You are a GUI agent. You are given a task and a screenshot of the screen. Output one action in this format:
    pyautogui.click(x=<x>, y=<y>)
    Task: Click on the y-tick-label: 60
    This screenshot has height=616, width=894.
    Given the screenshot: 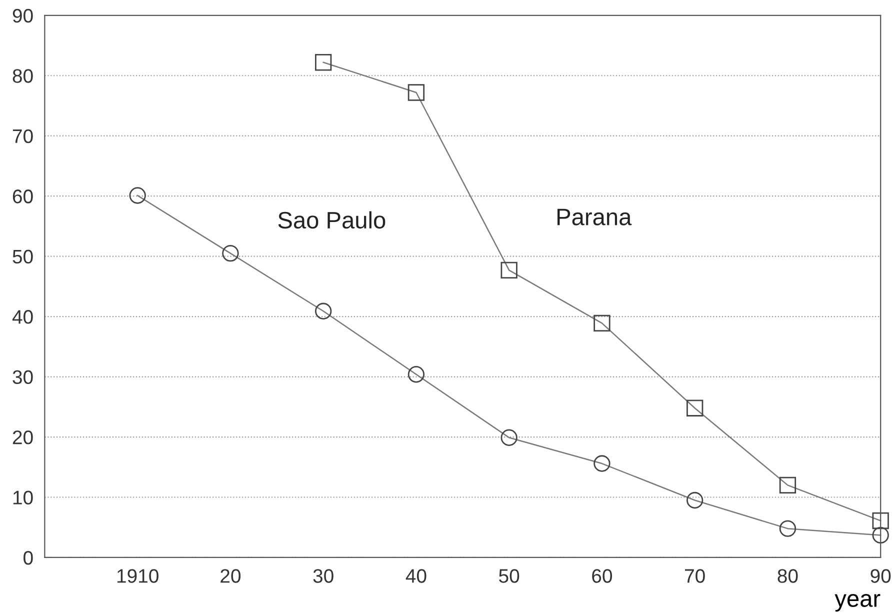 What is the action you would take?
    pyautogui.click(x=22, y=197)
    